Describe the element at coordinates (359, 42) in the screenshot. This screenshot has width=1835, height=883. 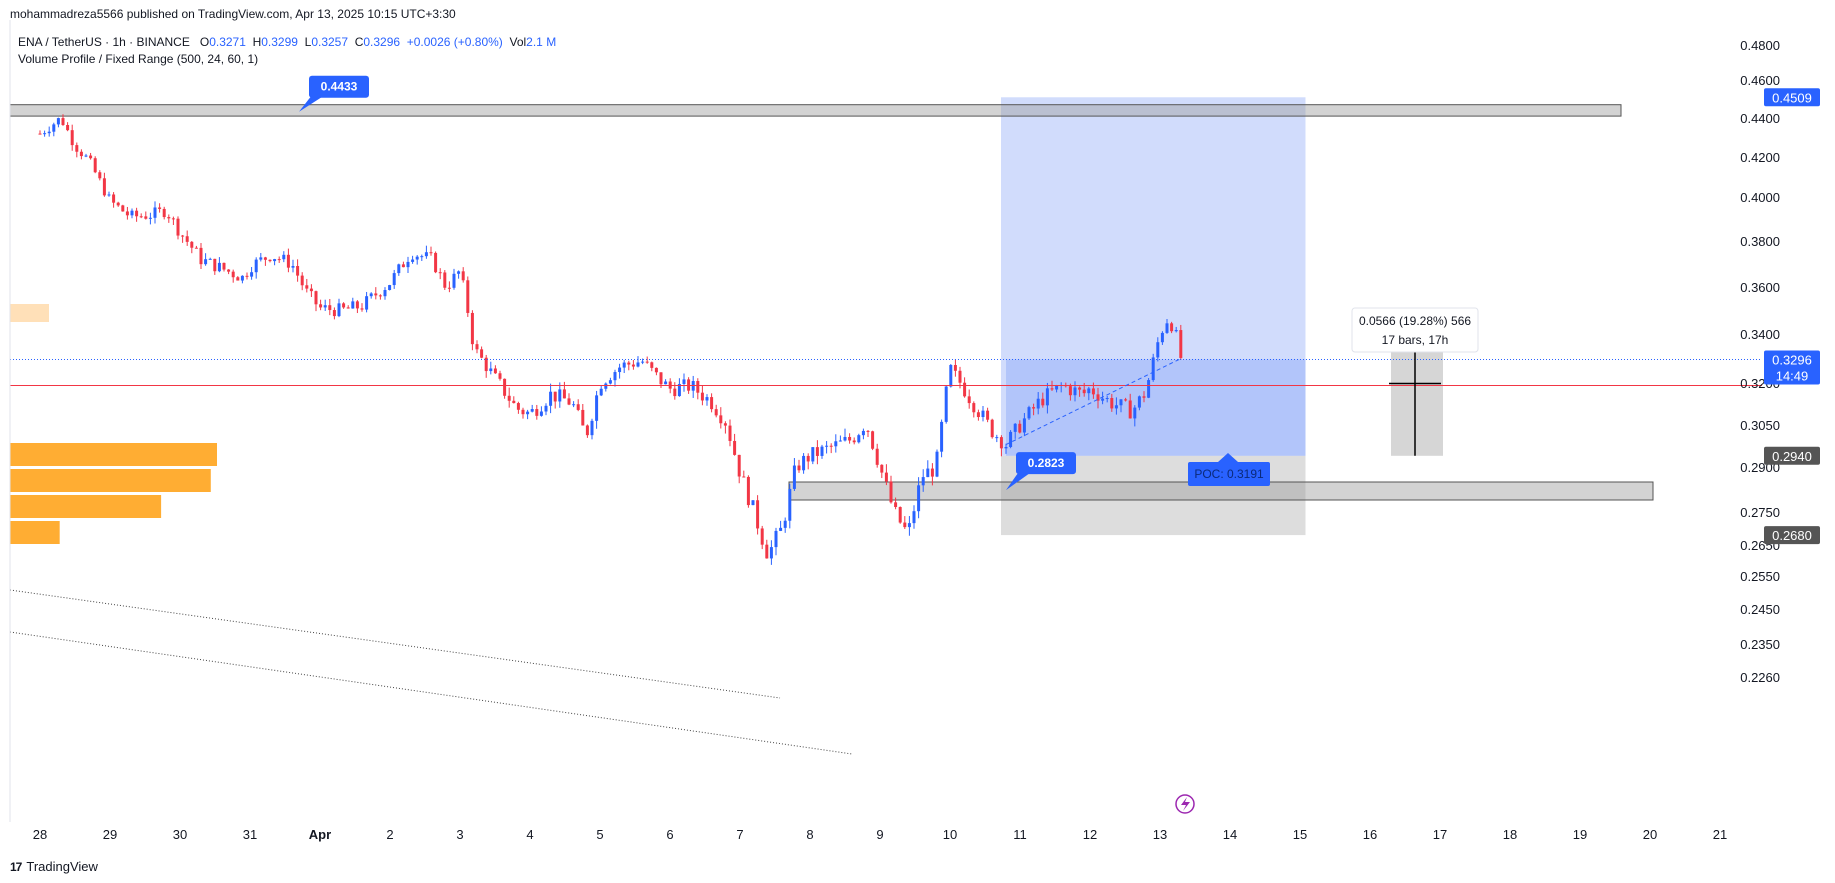
I see `close-label: C` at that location.